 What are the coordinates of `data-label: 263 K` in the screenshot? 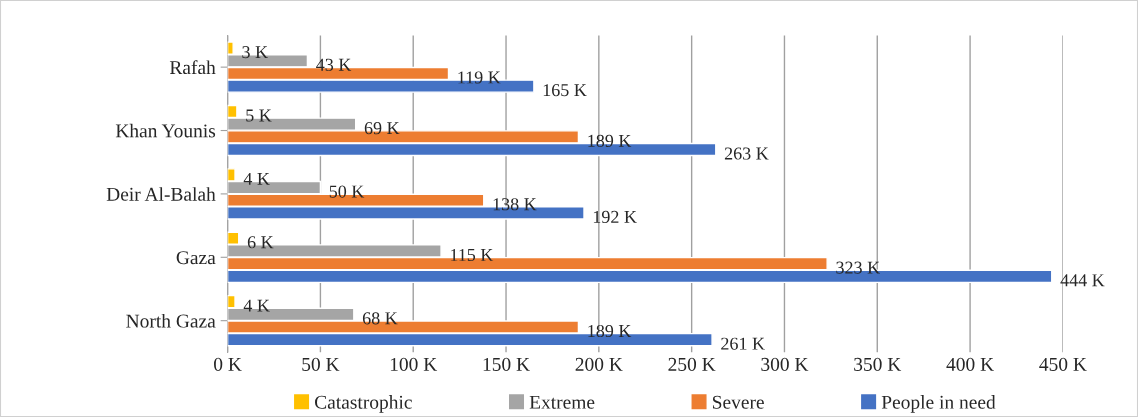 It's located at (746, 153).